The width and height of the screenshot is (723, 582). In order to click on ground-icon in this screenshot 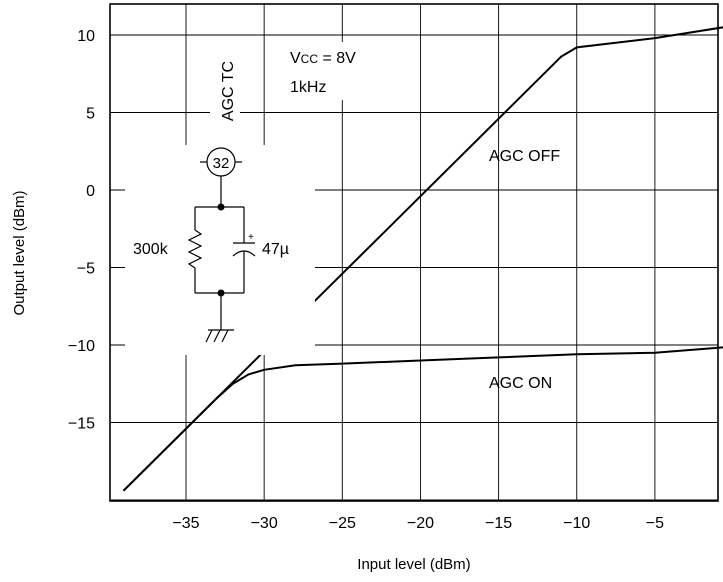, I will do `click(219, 336)`.